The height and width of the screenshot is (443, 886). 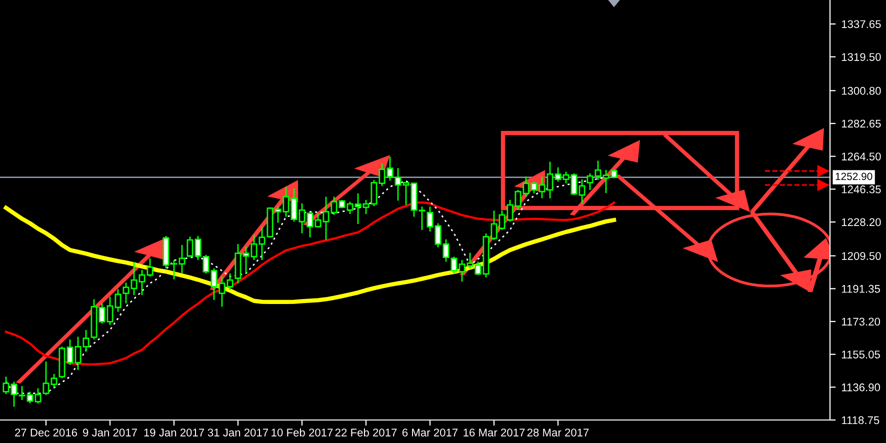 I want to click on y-tick-label: 1136.90, so click(x=861, y=387).